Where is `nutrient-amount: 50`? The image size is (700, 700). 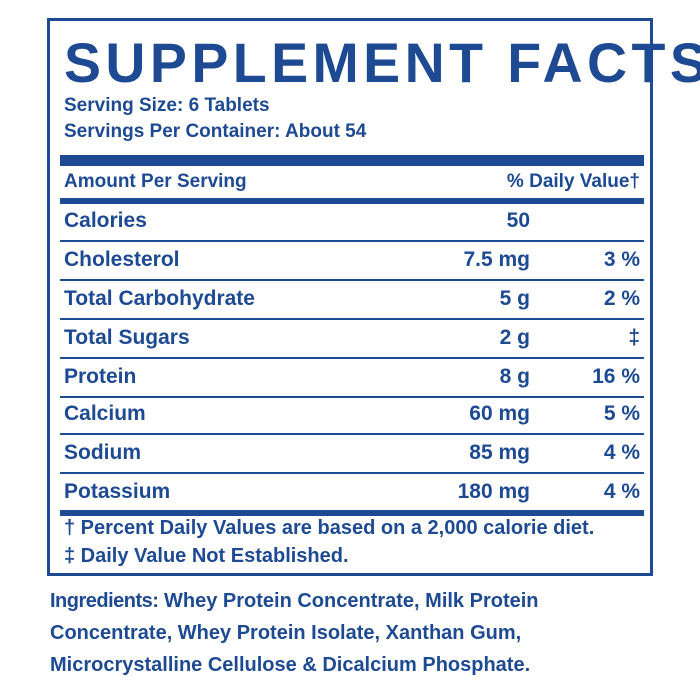
nutrient-amount: 50 is located at coordinates (518, 220).